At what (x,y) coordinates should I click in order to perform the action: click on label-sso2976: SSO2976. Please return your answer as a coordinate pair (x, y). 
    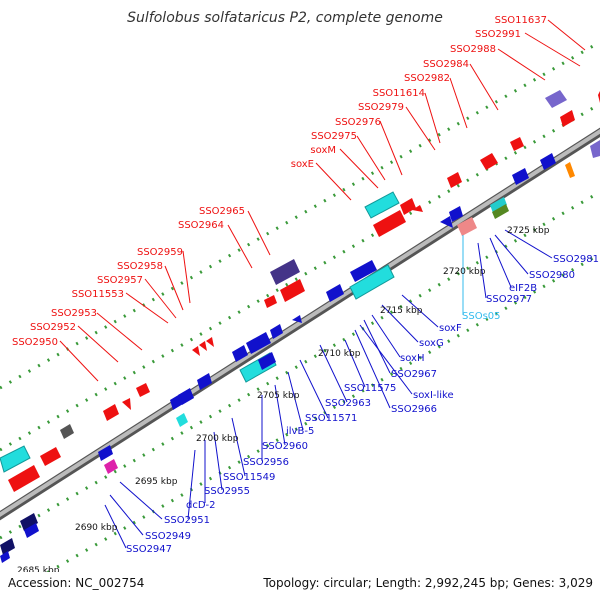
    Looking at the image, I should click on (358, 122).